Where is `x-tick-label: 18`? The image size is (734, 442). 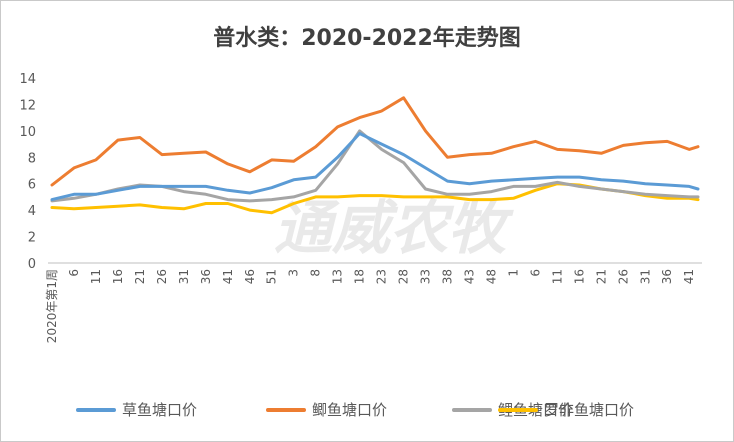 x-tick-label: 18 is located at coordinates (360, 276).